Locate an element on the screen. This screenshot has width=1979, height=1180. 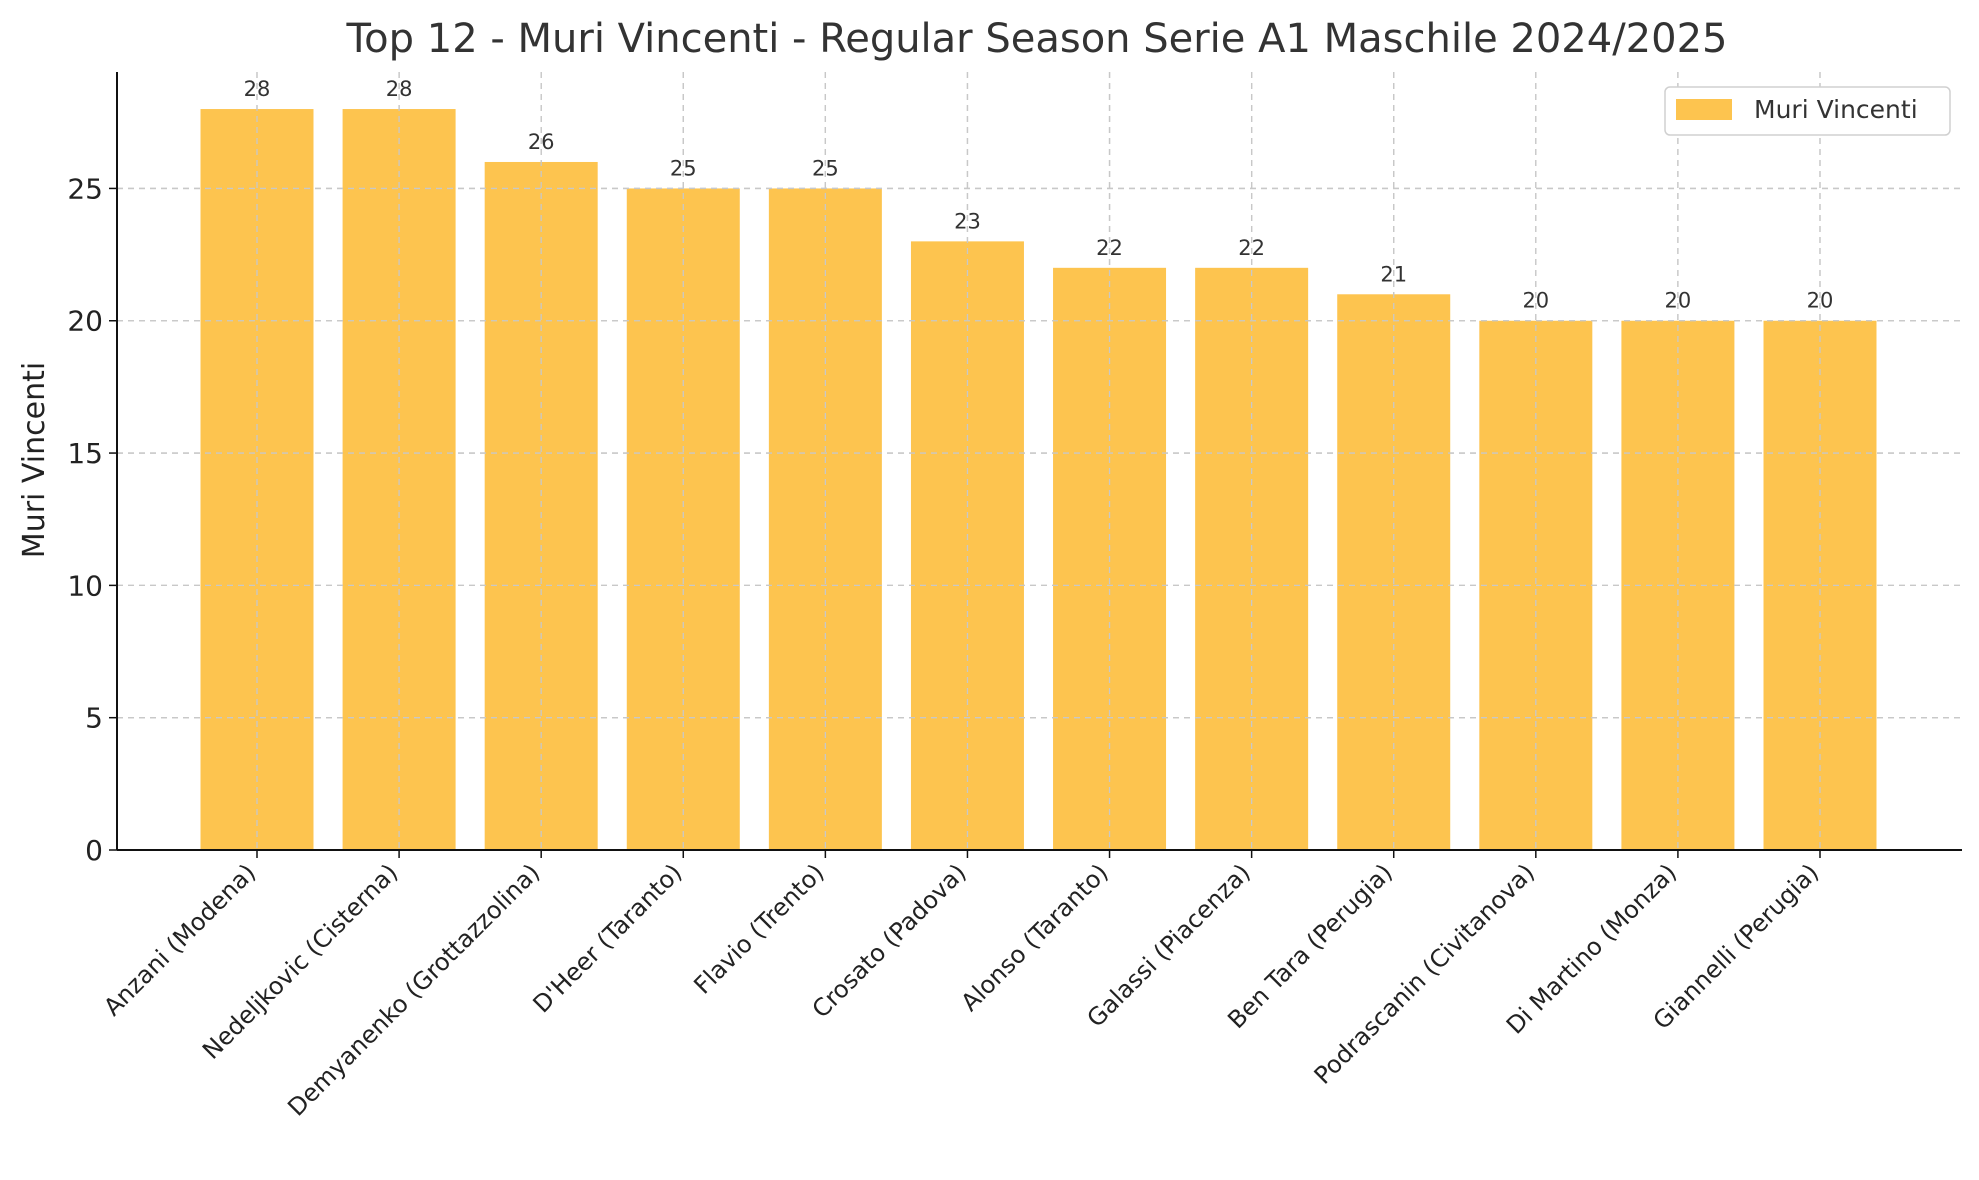
legend-box is located at coordinates (1807, 111).